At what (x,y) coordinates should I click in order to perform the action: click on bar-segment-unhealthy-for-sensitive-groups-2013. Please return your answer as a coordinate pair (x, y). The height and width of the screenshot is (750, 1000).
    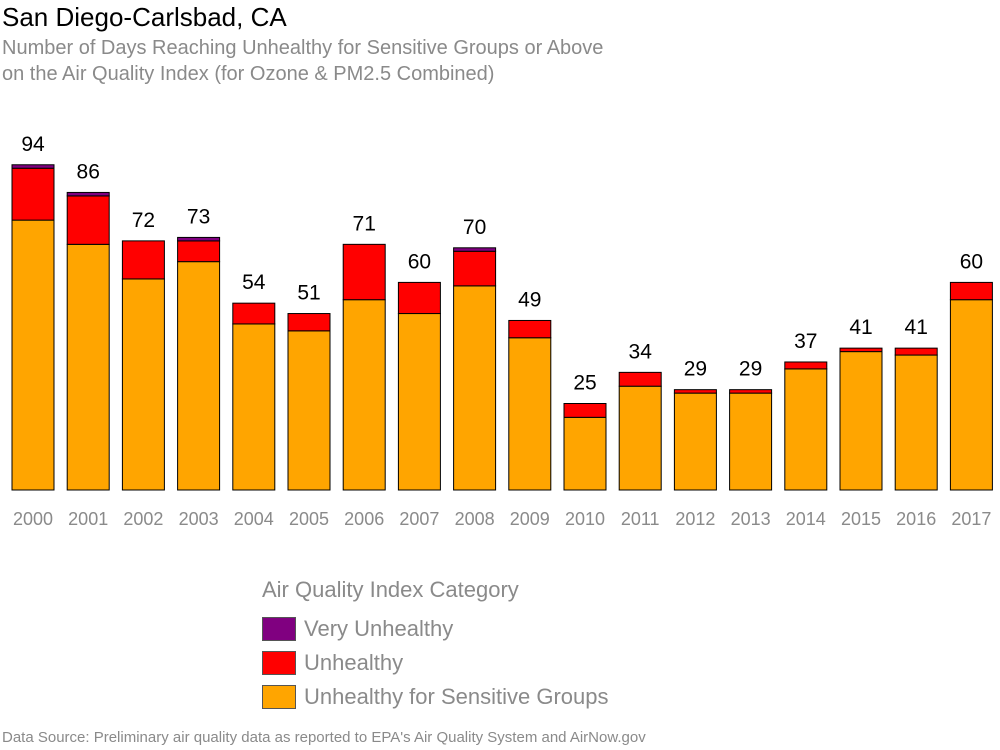
    Looking at the image, I should click on (751, 441).